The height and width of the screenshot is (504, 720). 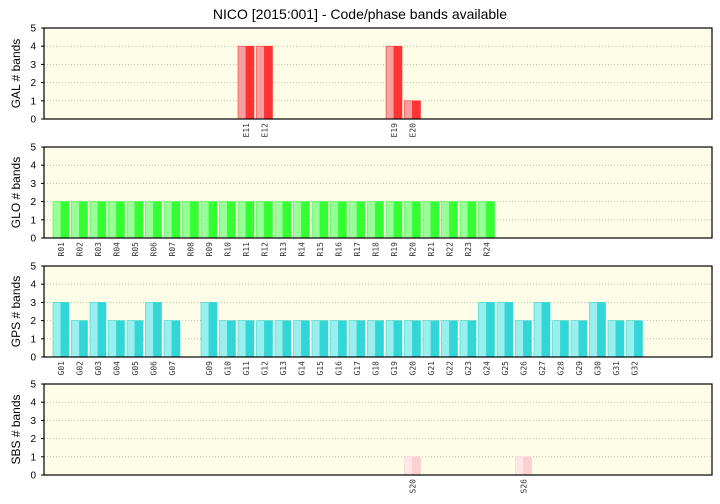 I want to click on glo-xtick-label: R23, so click(x=468, y=249).